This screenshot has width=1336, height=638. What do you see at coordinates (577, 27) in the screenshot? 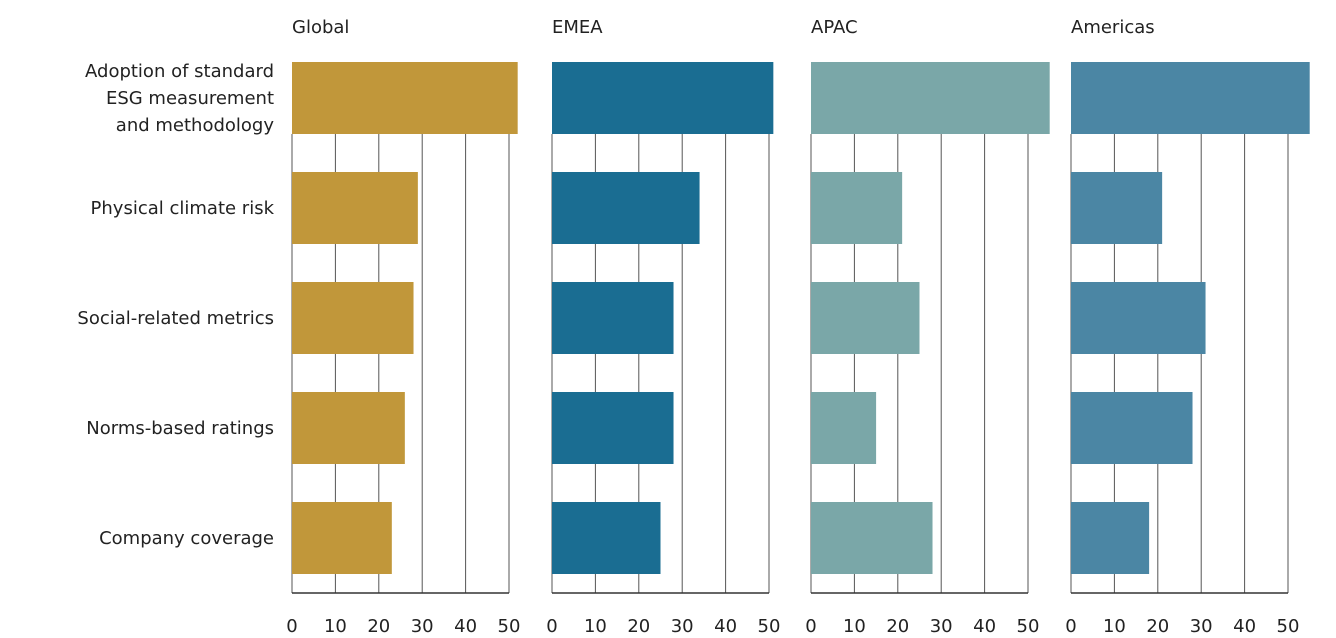
I see `panel-title: EMEA` at bounding box center [577, 27].